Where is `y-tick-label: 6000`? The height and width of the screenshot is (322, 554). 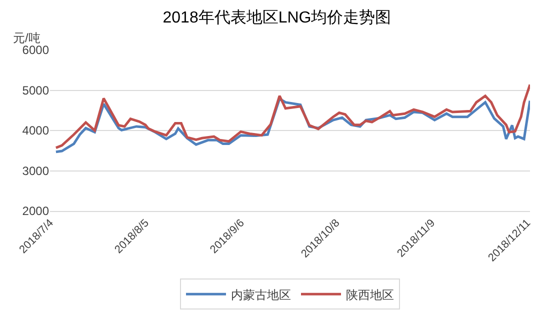
y-tick-label: 6000 is located at coordinates (36, 50).